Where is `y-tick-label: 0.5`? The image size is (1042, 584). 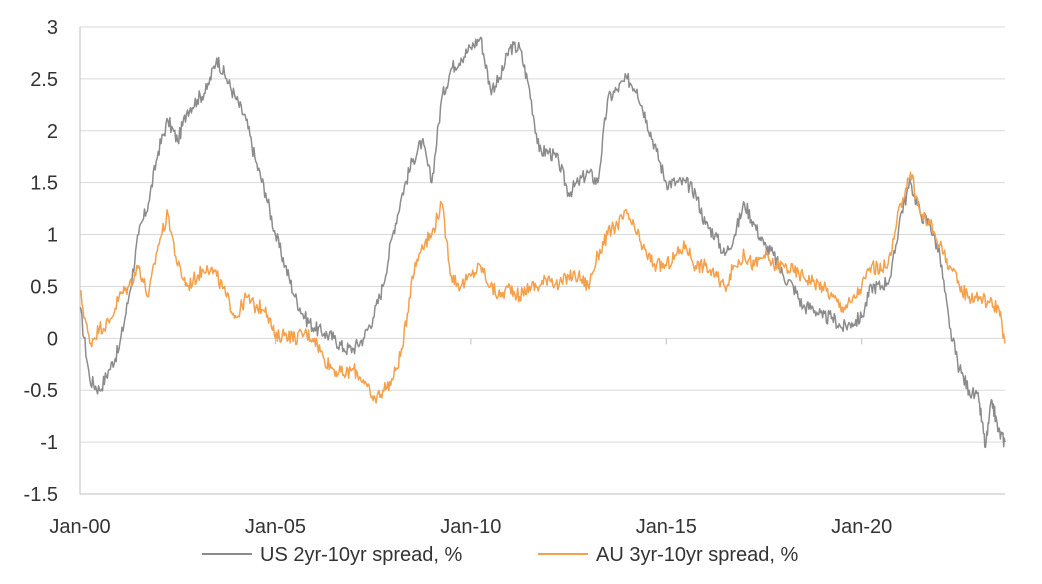 y-tick-label: 0.5 is located at coordinates (44, 287).